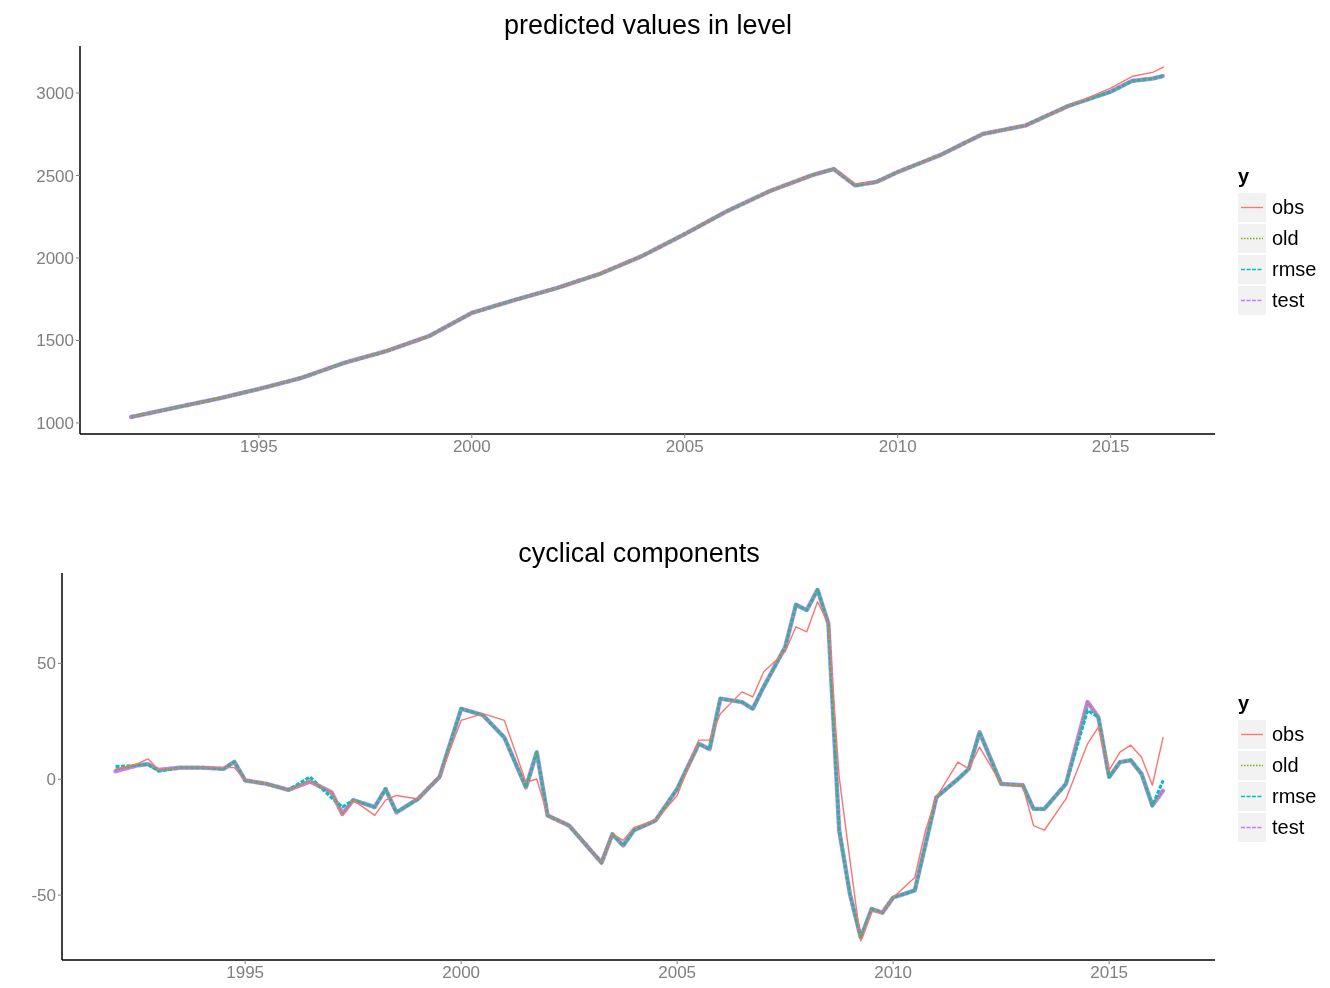 The width and height of the screenshot is (1330, 988). Describe the element at coordinates (55, 423) in the screenshot. I see `y-tick-label: 1000` at that location.